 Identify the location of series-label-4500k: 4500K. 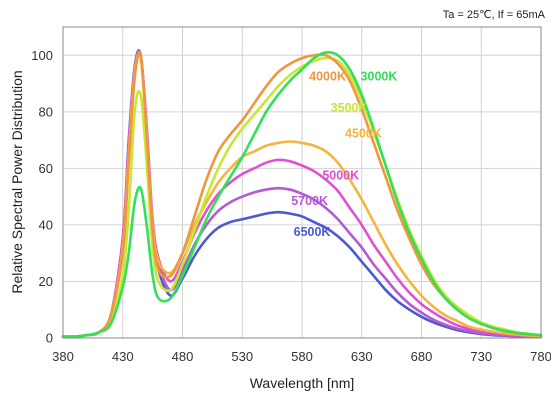
(363, 133).